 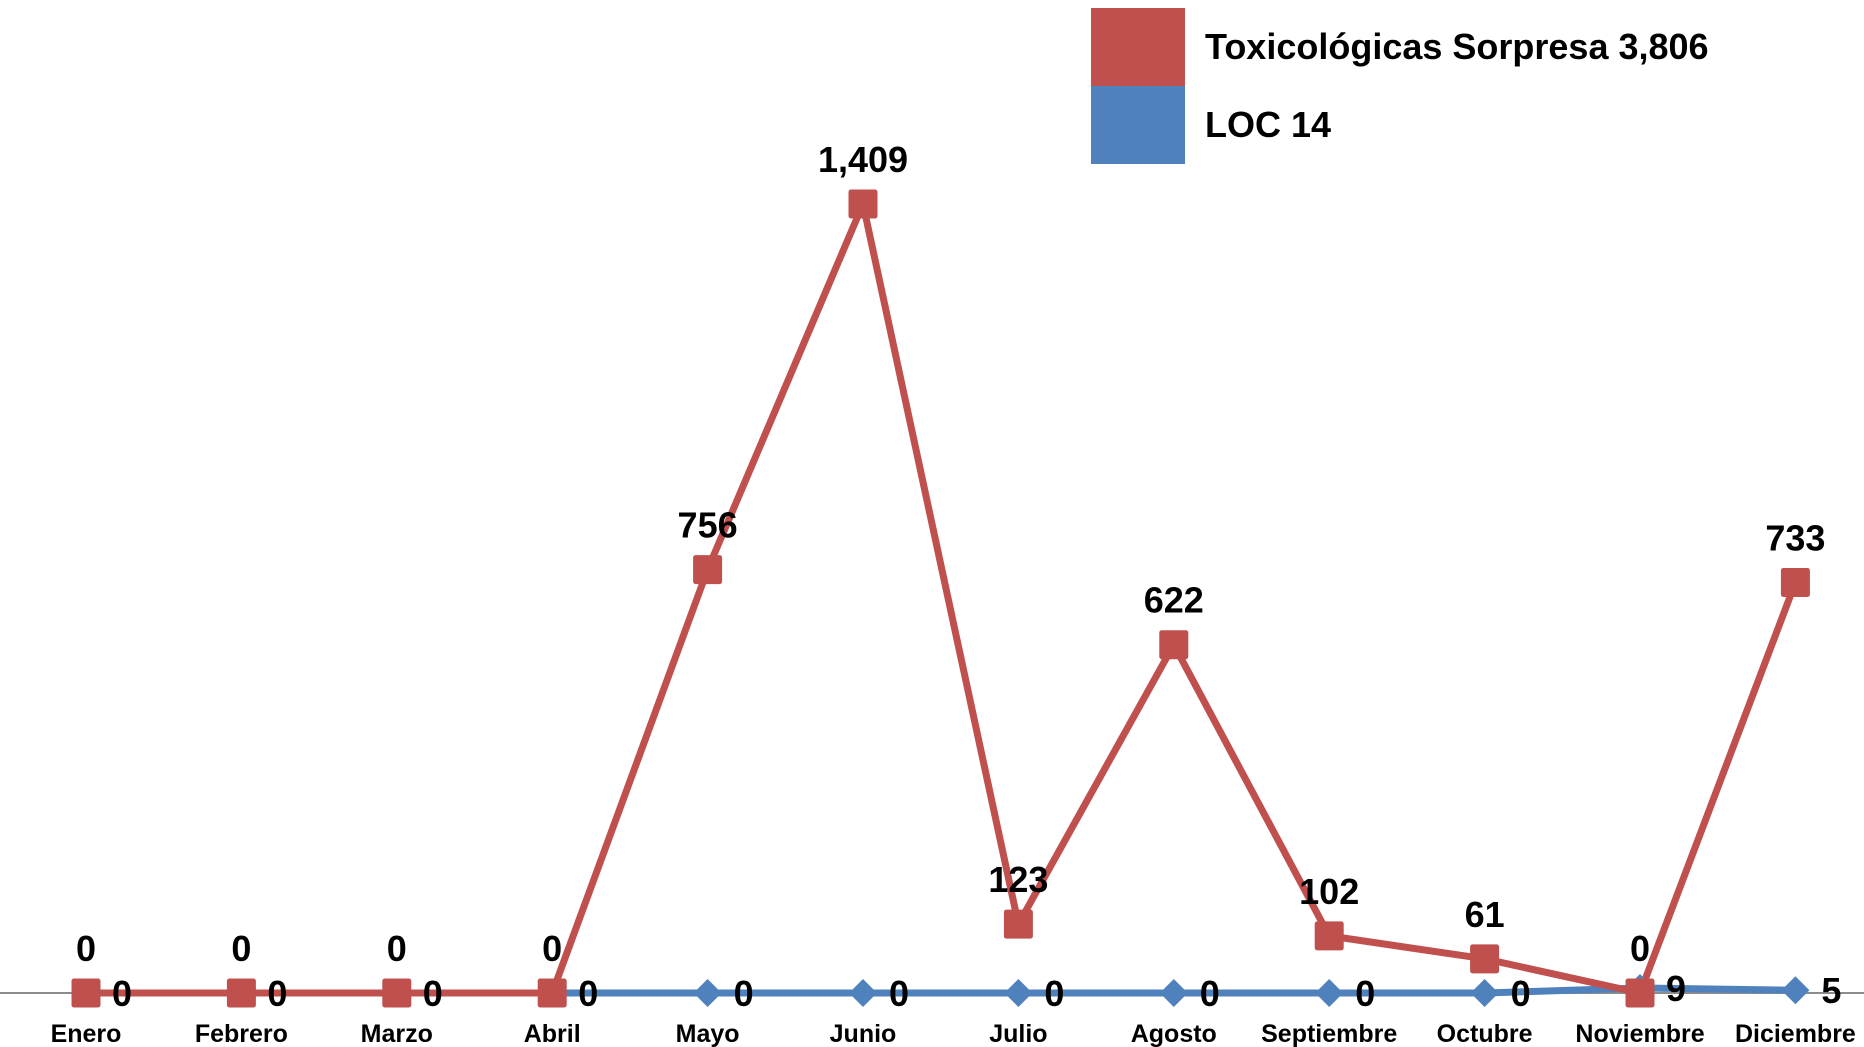 What do you see at coordinates (1174, 600) in the screenshot?
I see `red-data-label-7: 622` at bounding box center [1174, 600].